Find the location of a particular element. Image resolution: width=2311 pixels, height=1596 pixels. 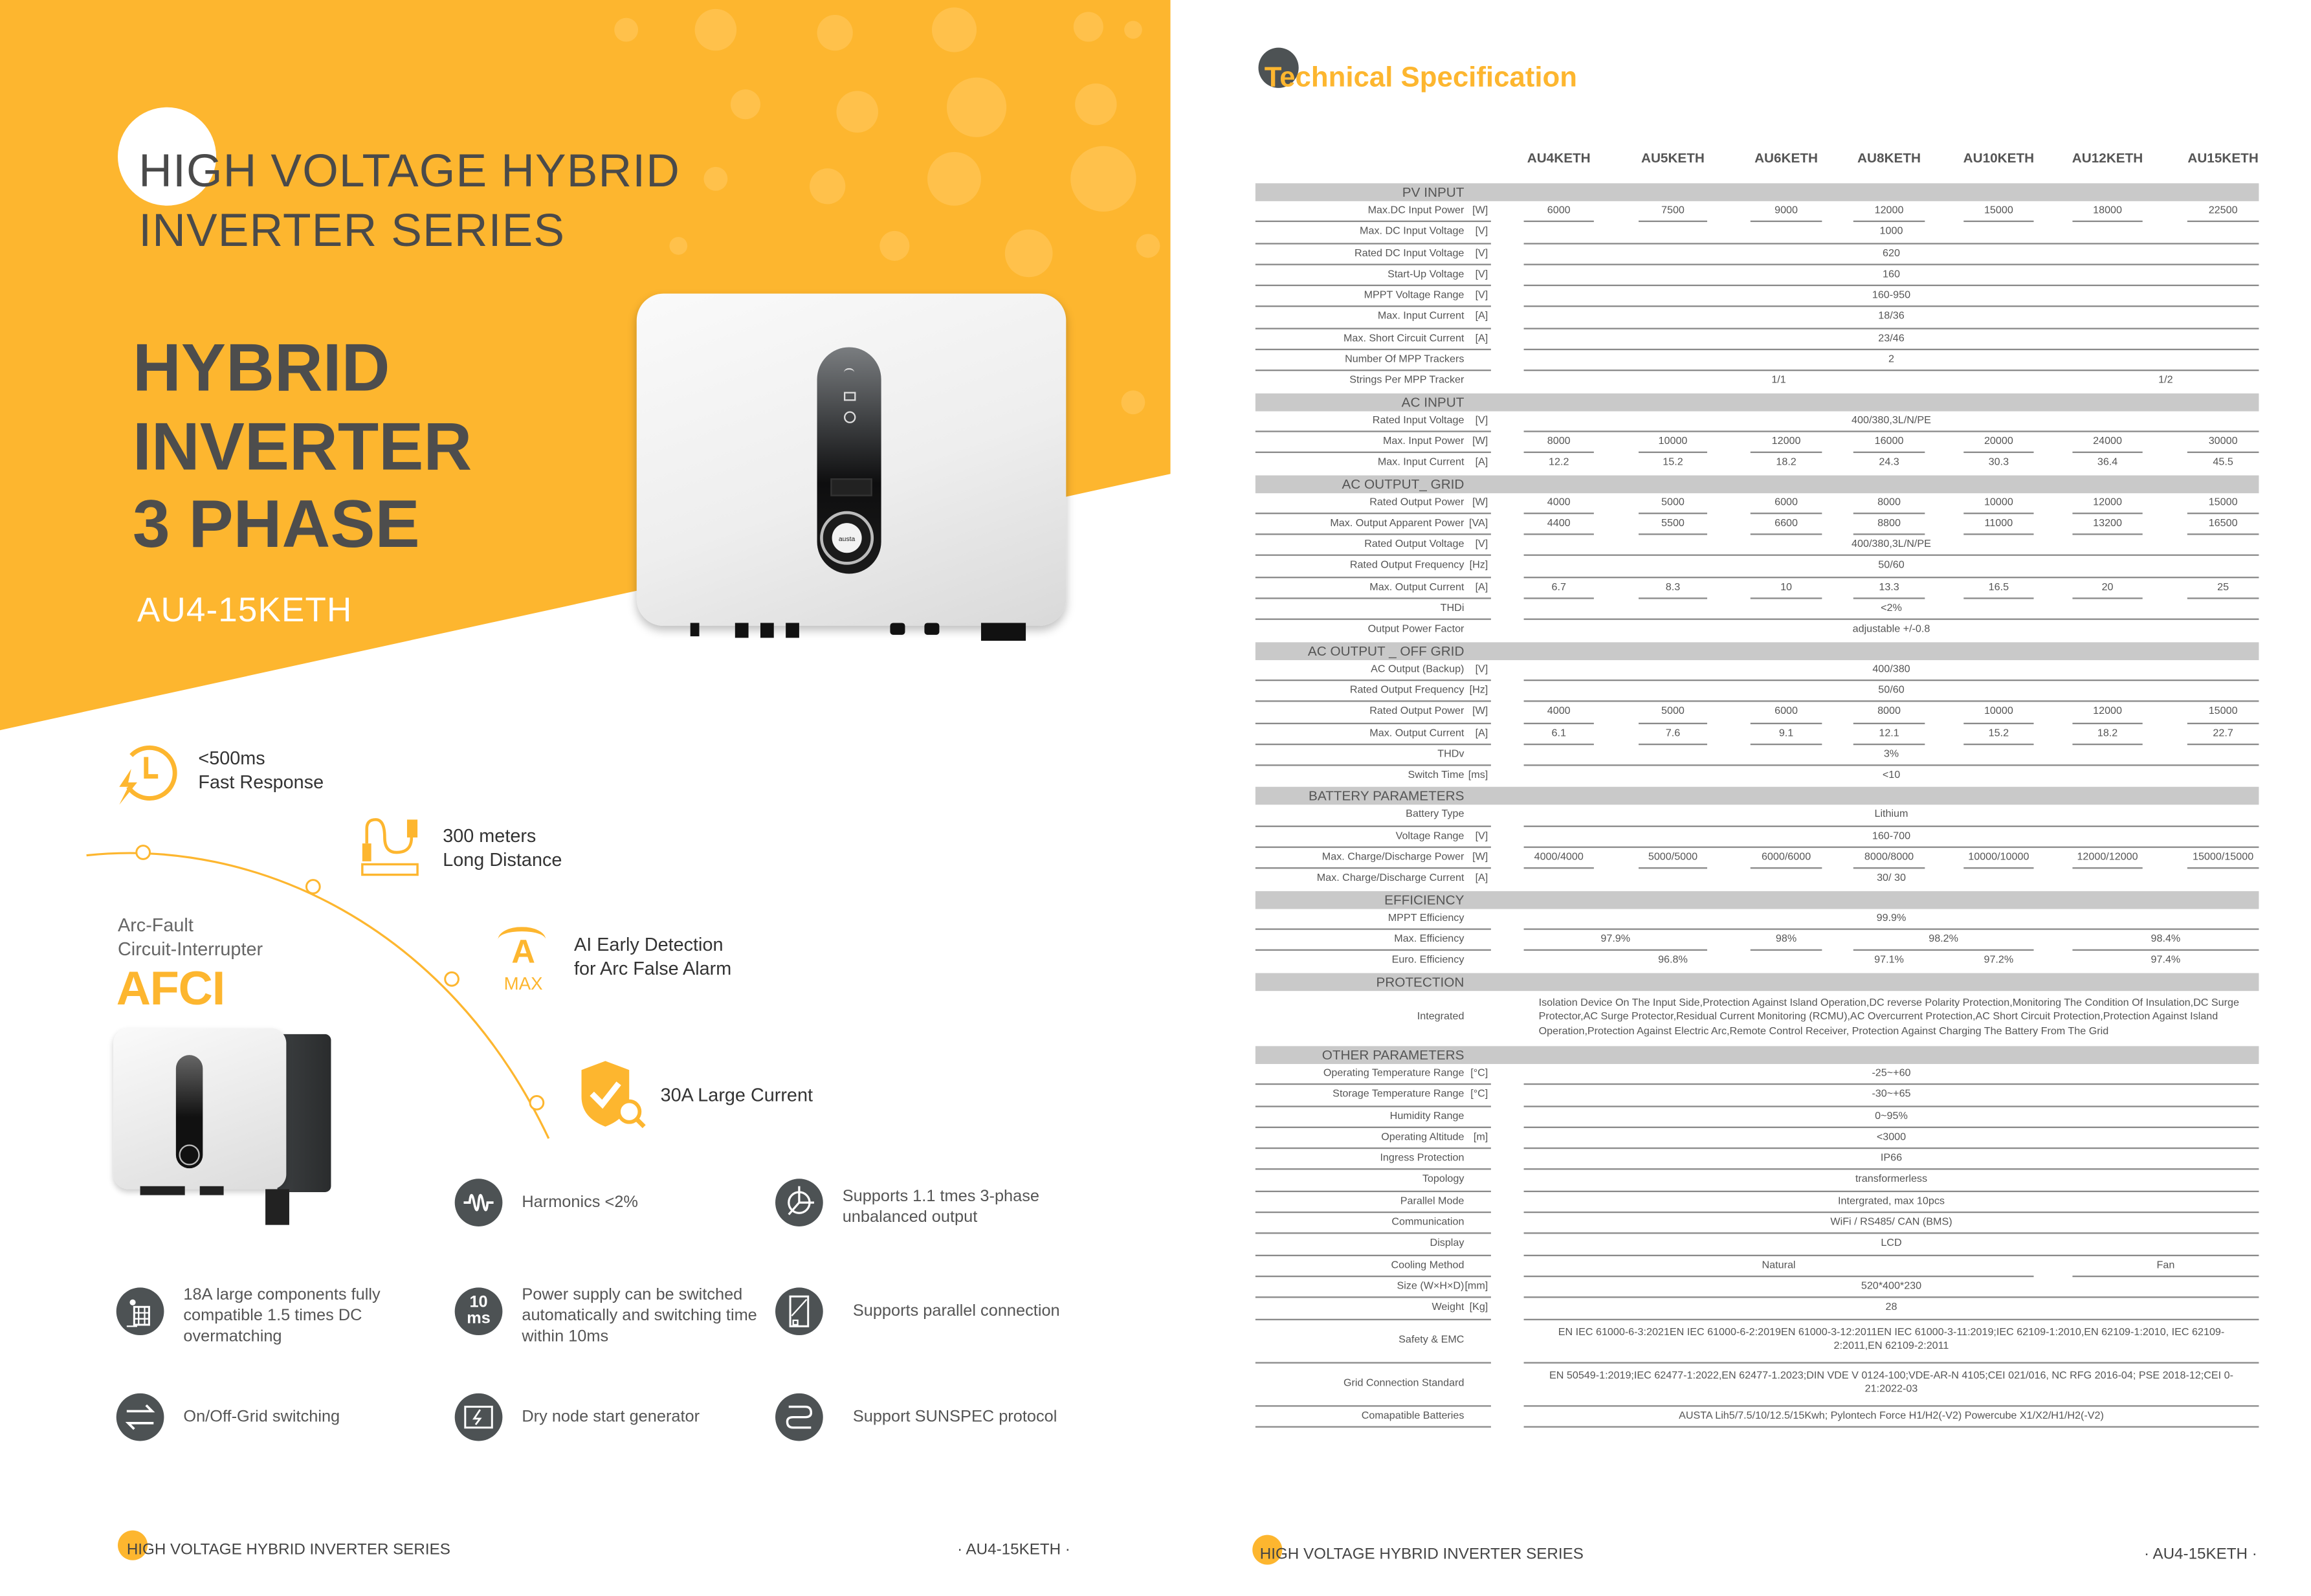

spec-label: Voltage Range is located at coordinates (1430, 837).